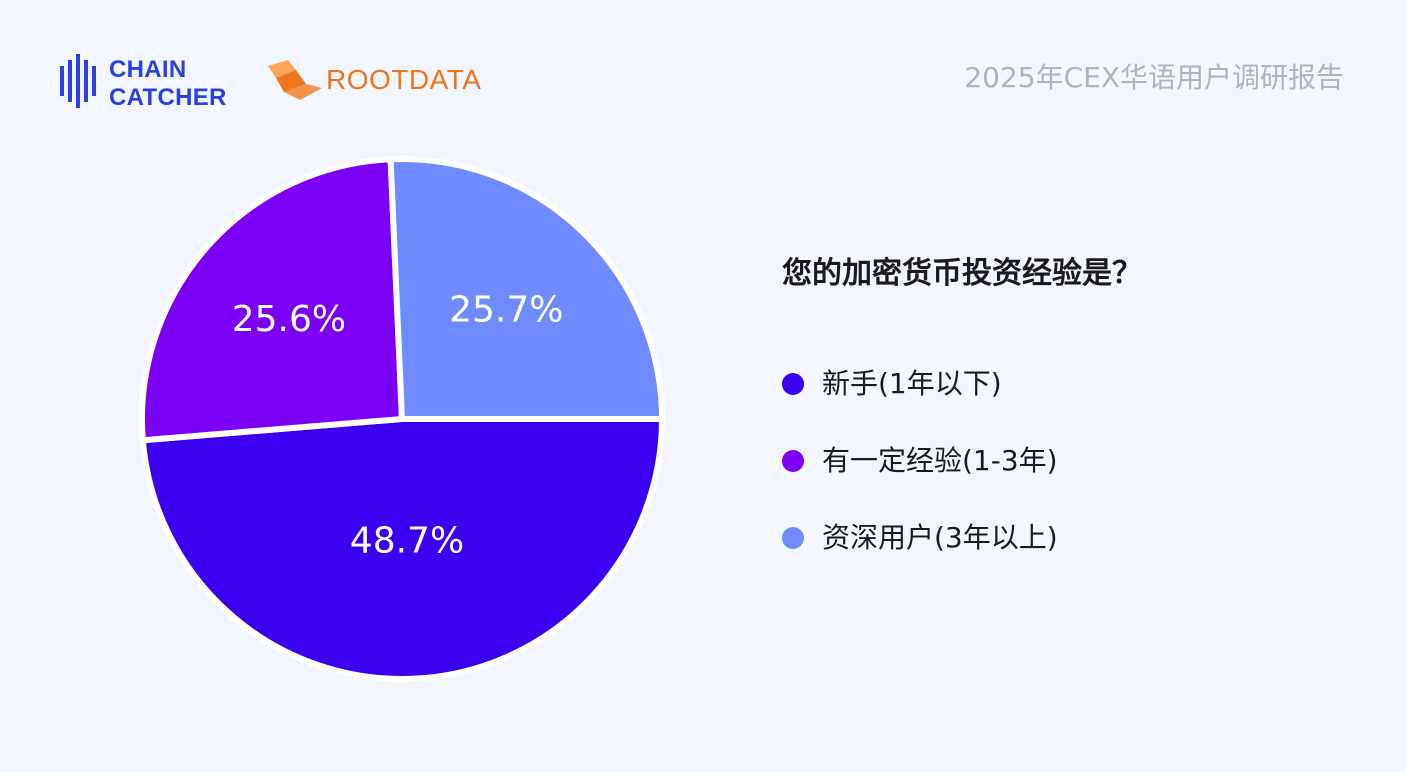 The width and height of the screenshot is (1406, 772). I want to click on legend-dot-senior, so click(793, 538).